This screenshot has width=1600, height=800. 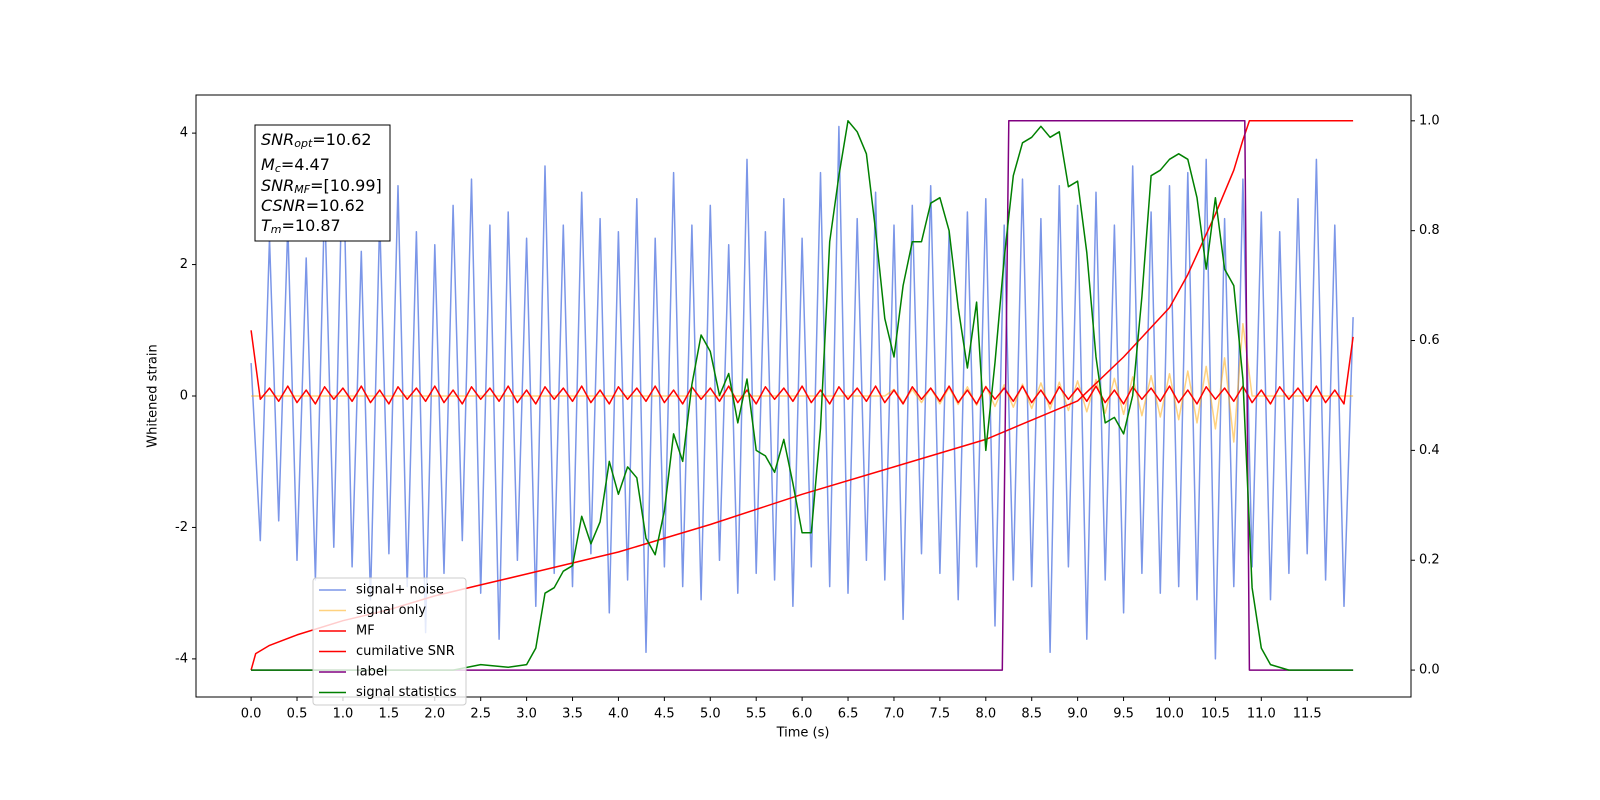 I want to click on y-tick-label: 0, so click(x=184, y=396).